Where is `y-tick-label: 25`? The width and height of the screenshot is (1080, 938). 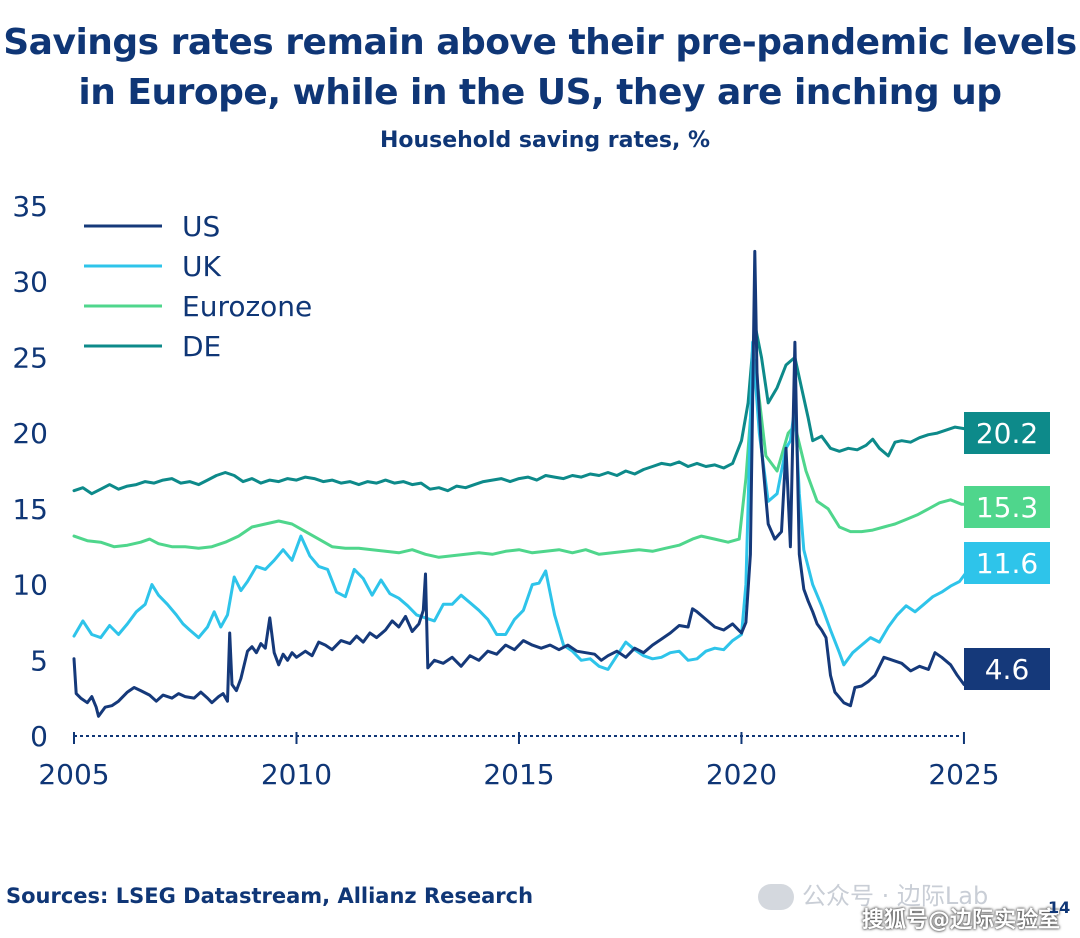
y-tick-label: 25 is located at coordinates (30, 357).